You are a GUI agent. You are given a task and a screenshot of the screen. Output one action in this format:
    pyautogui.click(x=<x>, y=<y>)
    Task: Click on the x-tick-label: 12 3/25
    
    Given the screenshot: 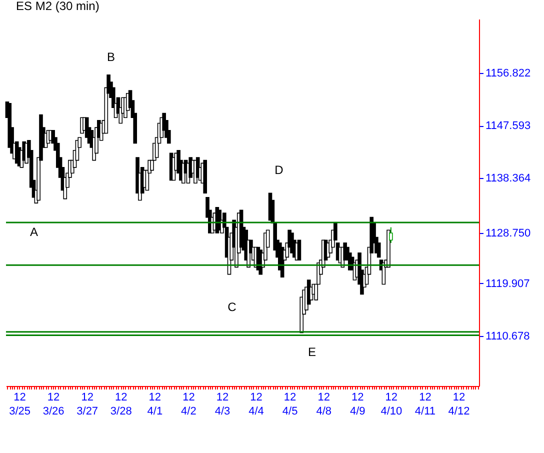 What is the action you would take?
    pyautogui.click(x=19, y=405)
    